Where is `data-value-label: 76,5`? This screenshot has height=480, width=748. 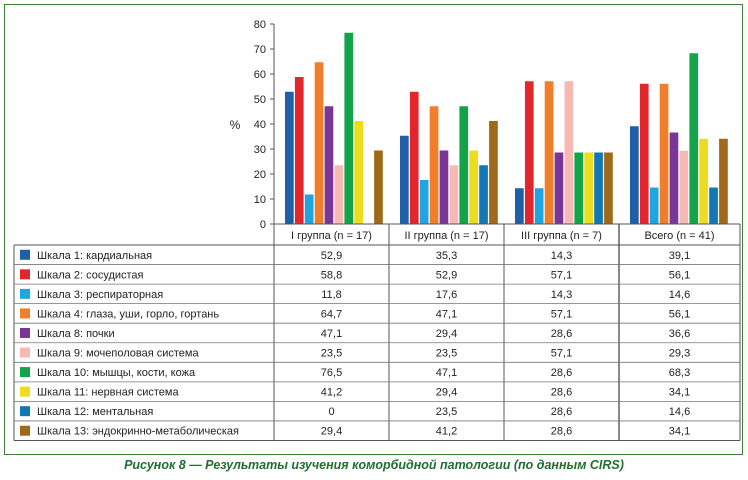
data-value-label: 76,5 is located at coordinates (331, 373).